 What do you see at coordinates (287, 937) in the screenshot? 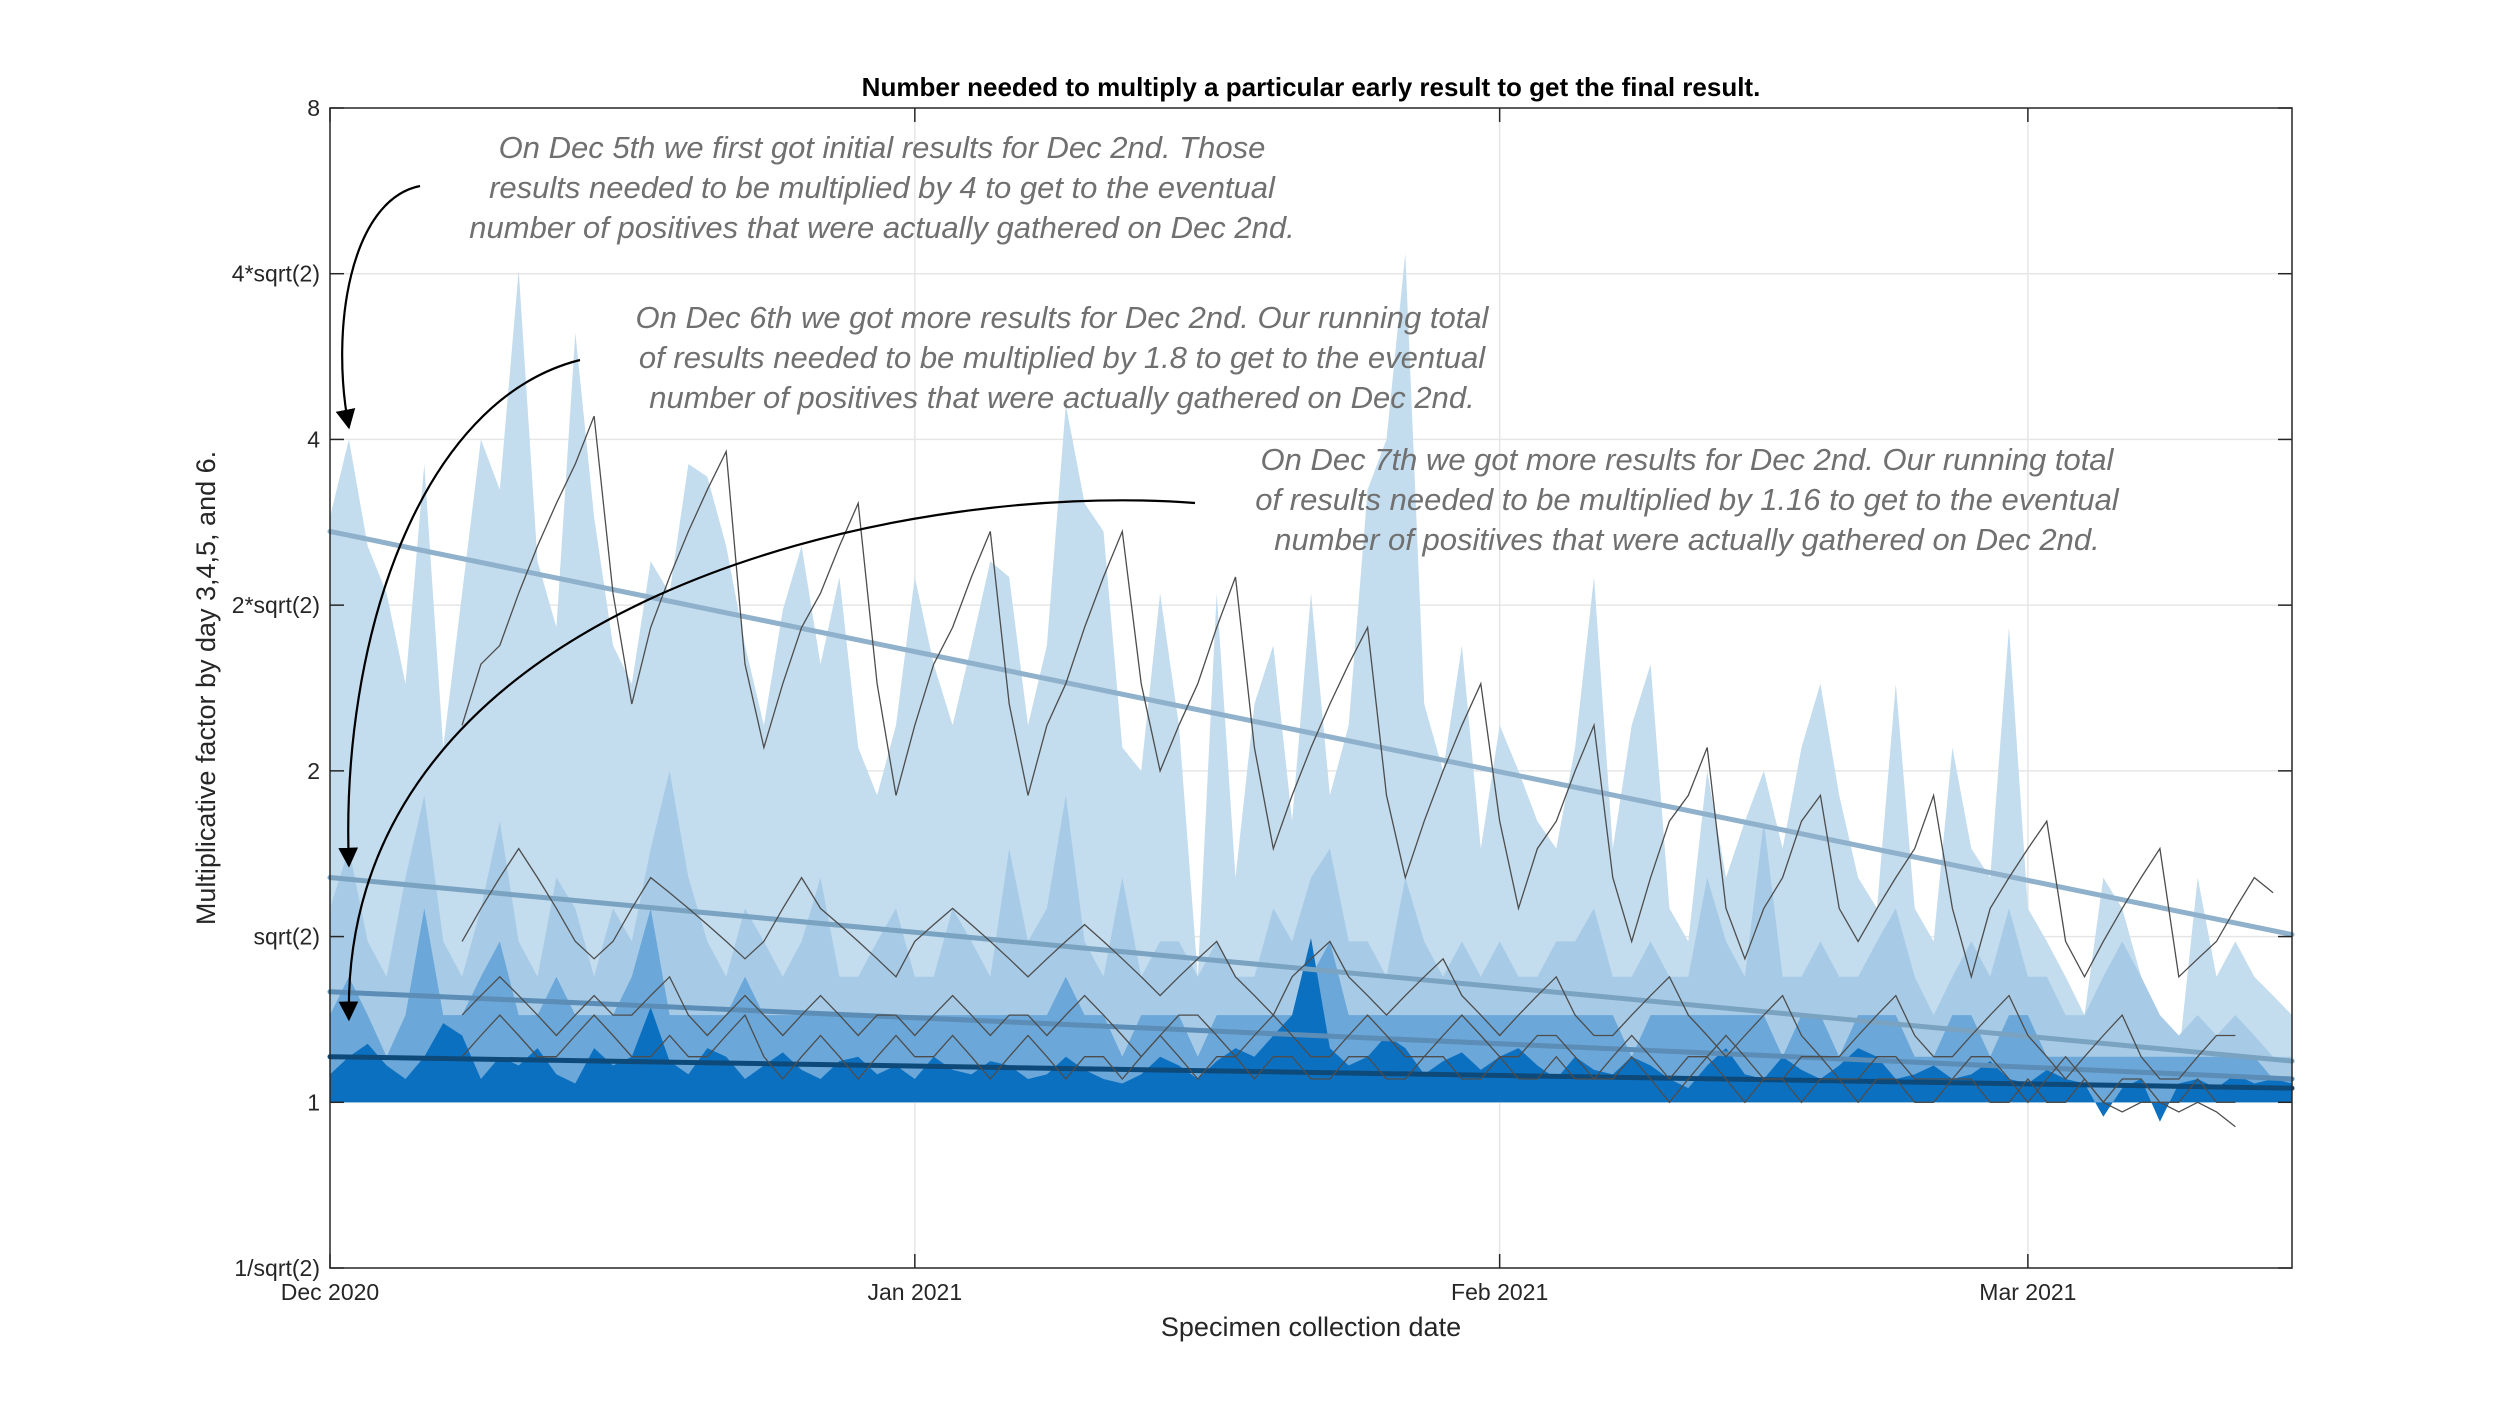
I see `y-tick-label: sqrt(2)` at bounding box center [287, 937].